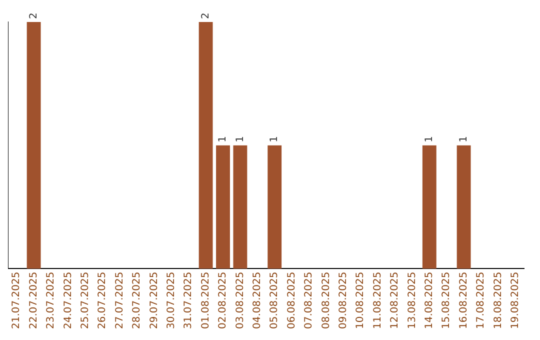 The image size is (540, 340). I want to click on x-tick-label: 15.08.2025, so click(446, 301).